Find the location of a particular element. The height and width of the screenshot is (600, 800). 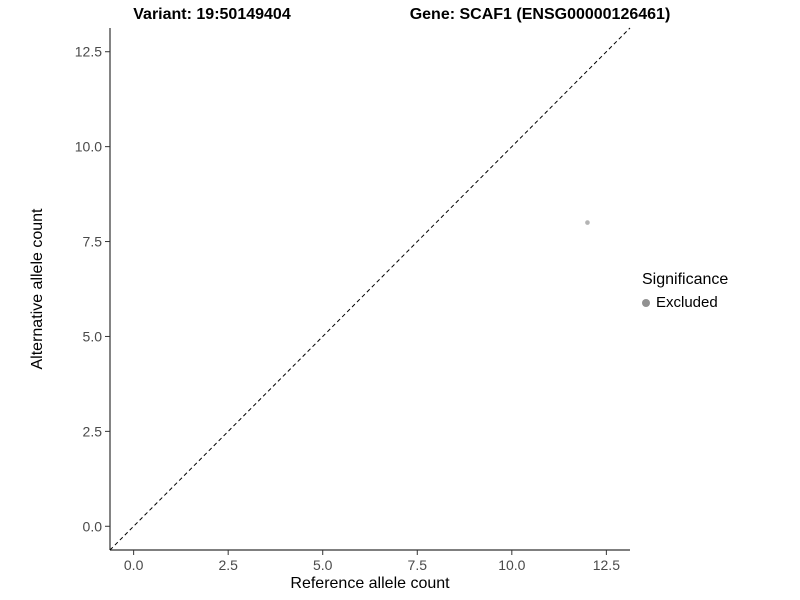

legend-item: Excluded is located at coordinates (719, 302).